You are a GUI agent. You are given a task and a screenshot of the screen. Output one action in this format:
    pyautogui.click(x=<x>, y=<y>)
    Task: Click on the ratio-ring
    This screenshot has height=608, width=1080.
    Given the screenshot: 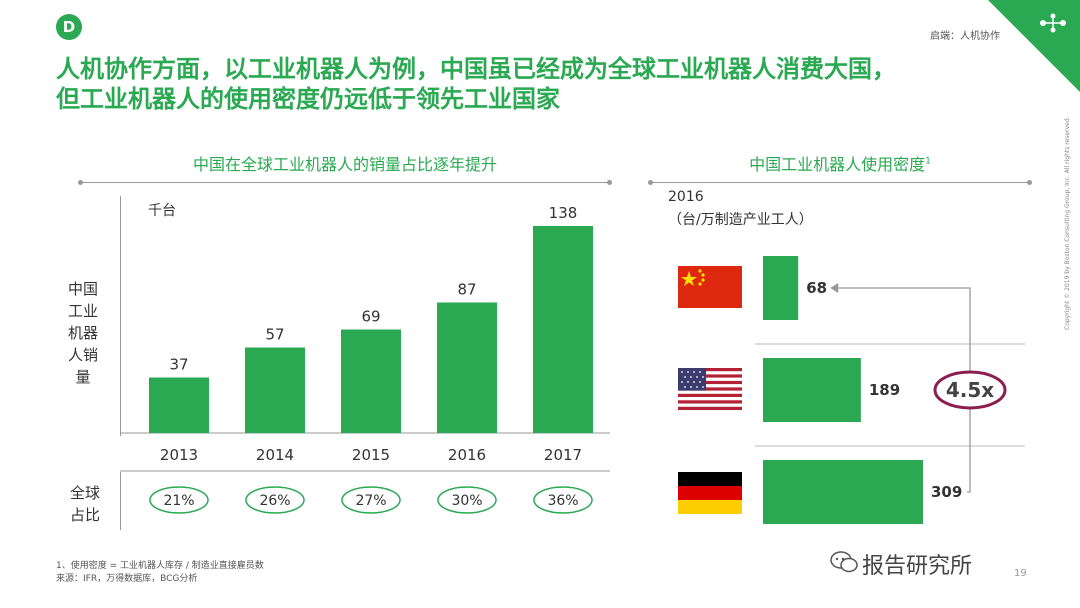 What is the action you would take?
    pyautogui.click(x=970, y=390)
    